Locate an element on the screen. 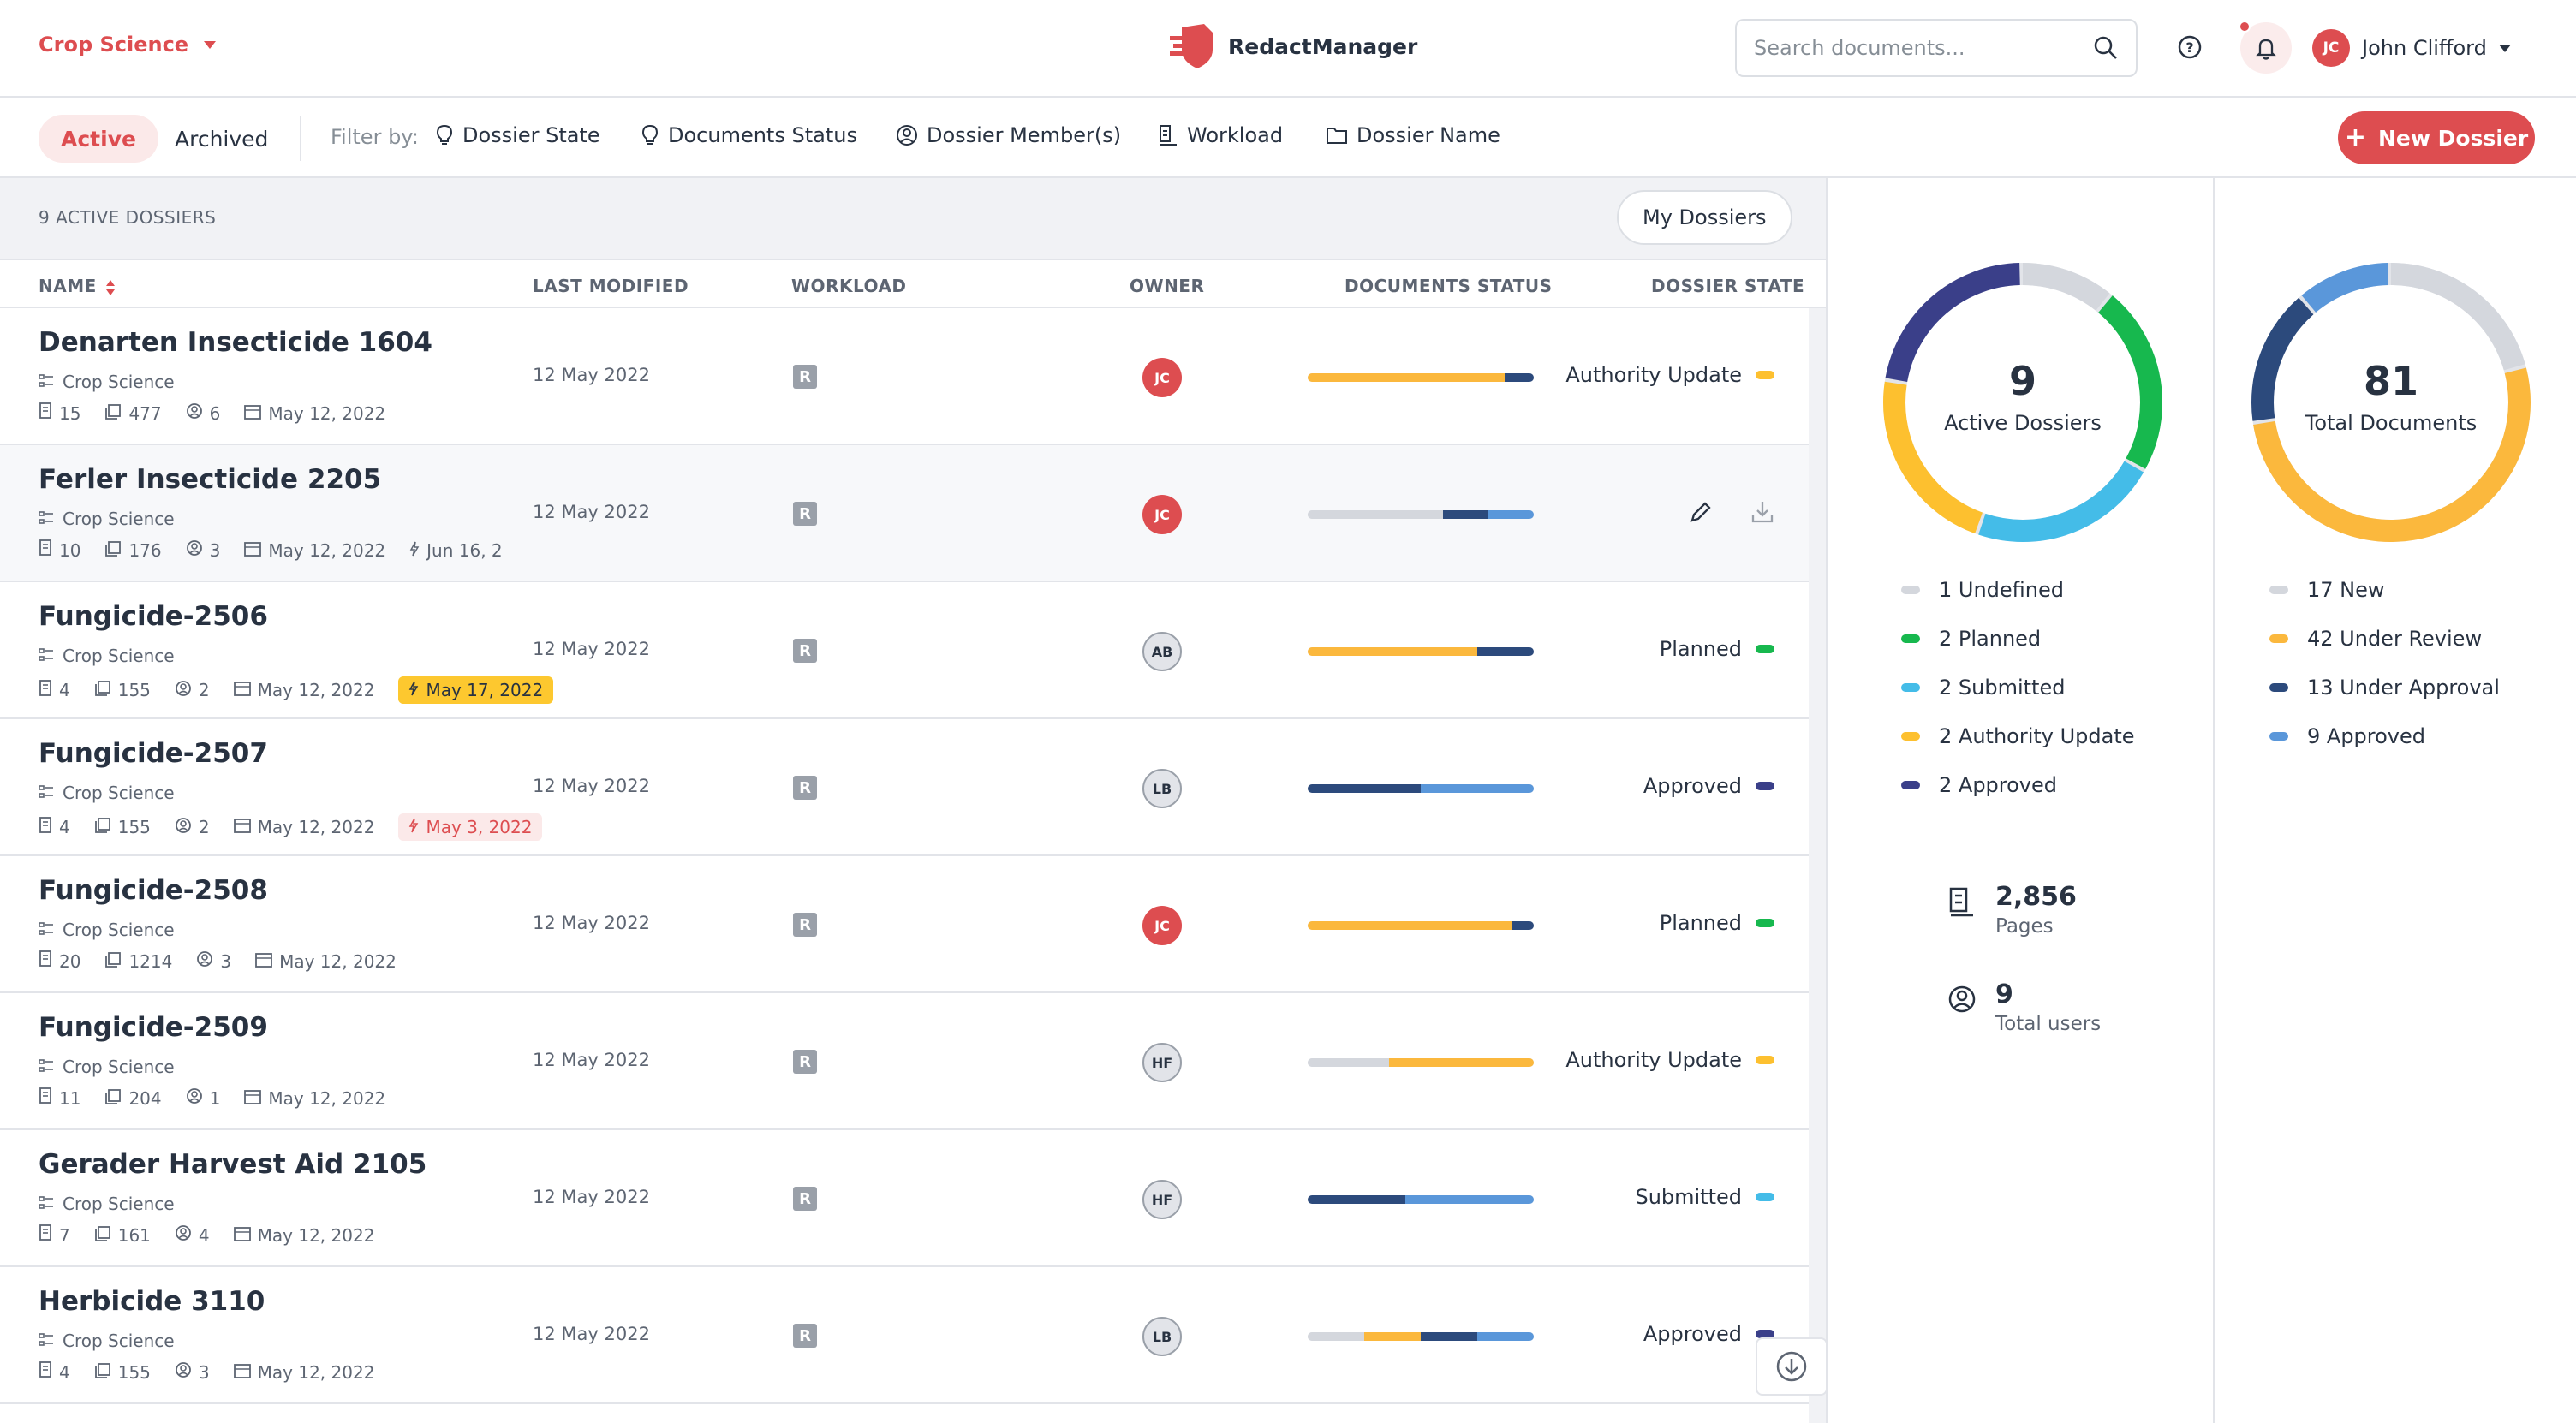 The height and width of the screenshot is (1423, 2576). dossier-team: Crop Science is located at coordinates (107, 519).